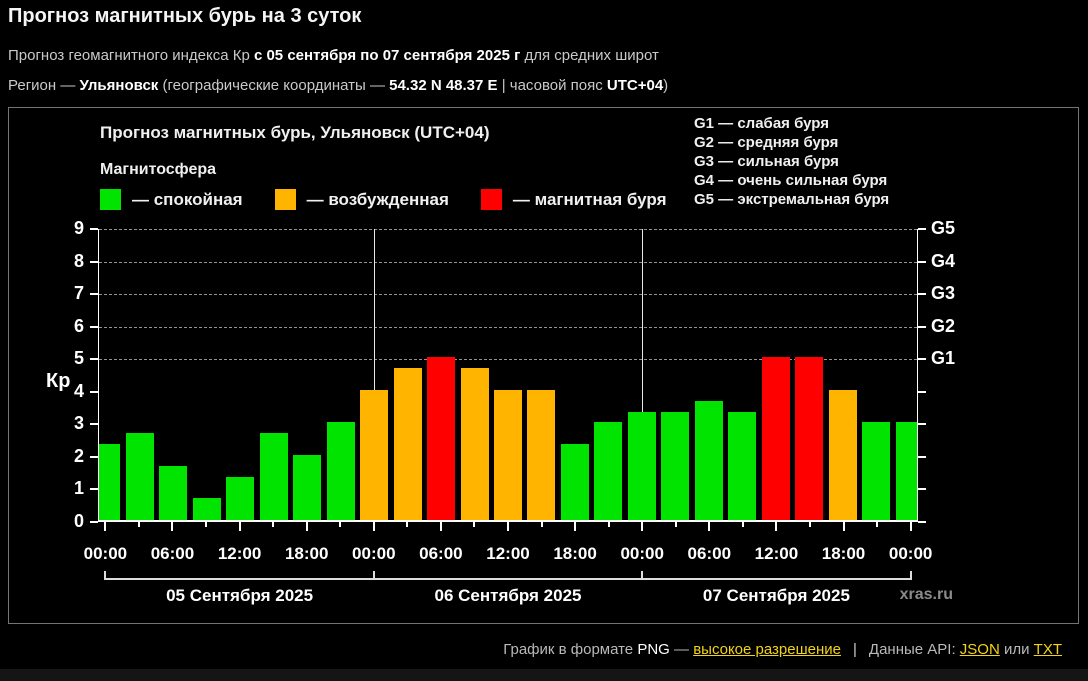  Describe the element at coordinates (589, 55) in the screenshot. I see `subtitle-suffix: для средних широт` at that location.